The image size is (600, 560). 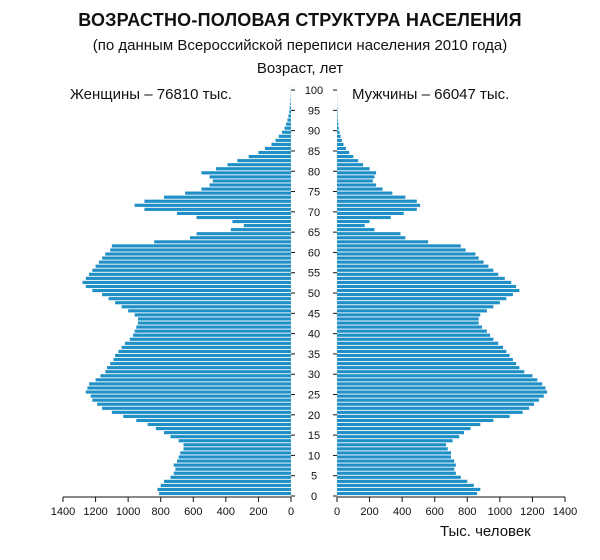 What do you see at coordinates (565, 512) in the screenshot?
I see `men-x-tick-label: 1400` at bounding box center [565, 512].